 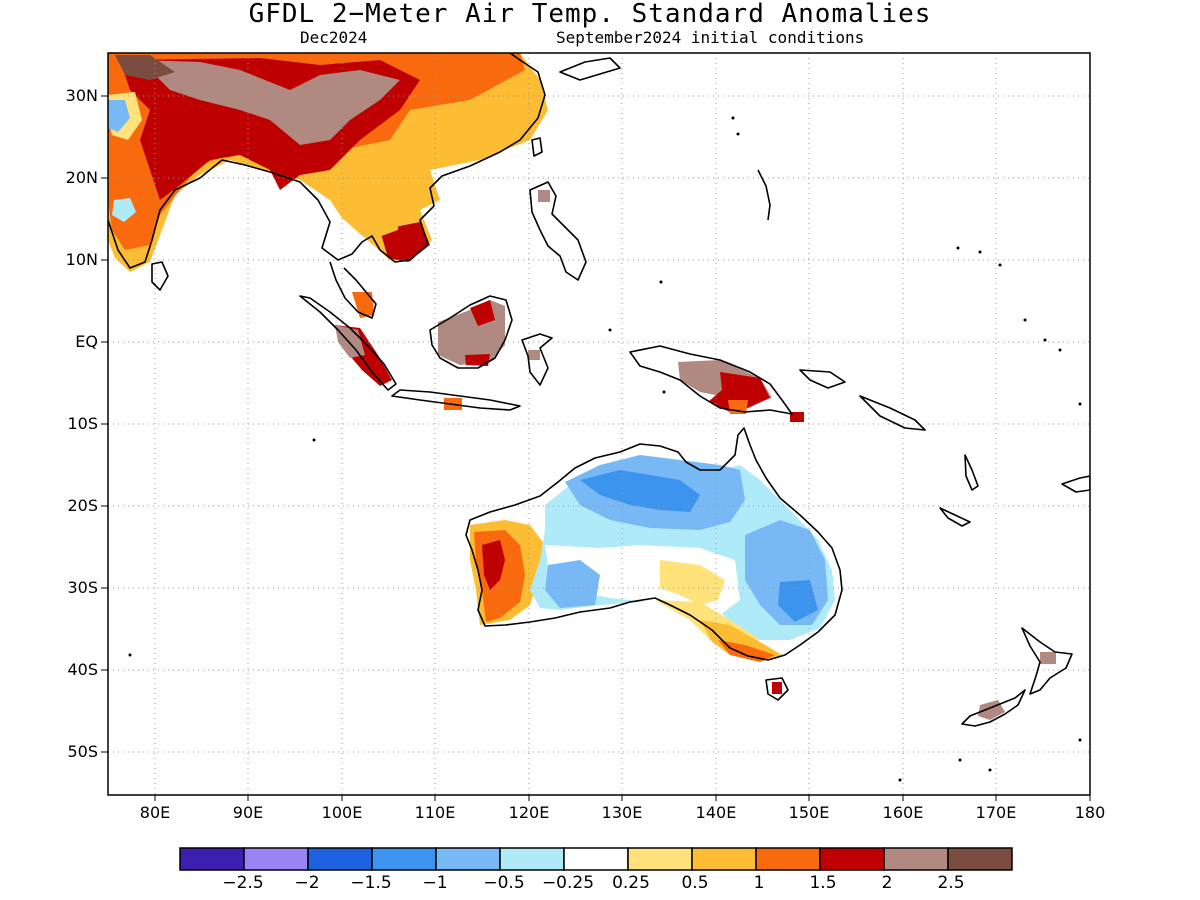 I want to click on australia-south-red, so click(x=746, y=651).